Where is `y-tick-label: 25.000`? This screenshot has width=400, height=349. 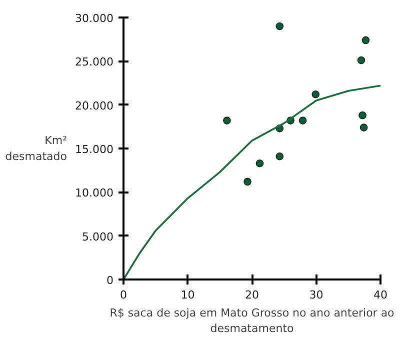 y-tick-label: 25.000 is located at coordinates (94, 62).